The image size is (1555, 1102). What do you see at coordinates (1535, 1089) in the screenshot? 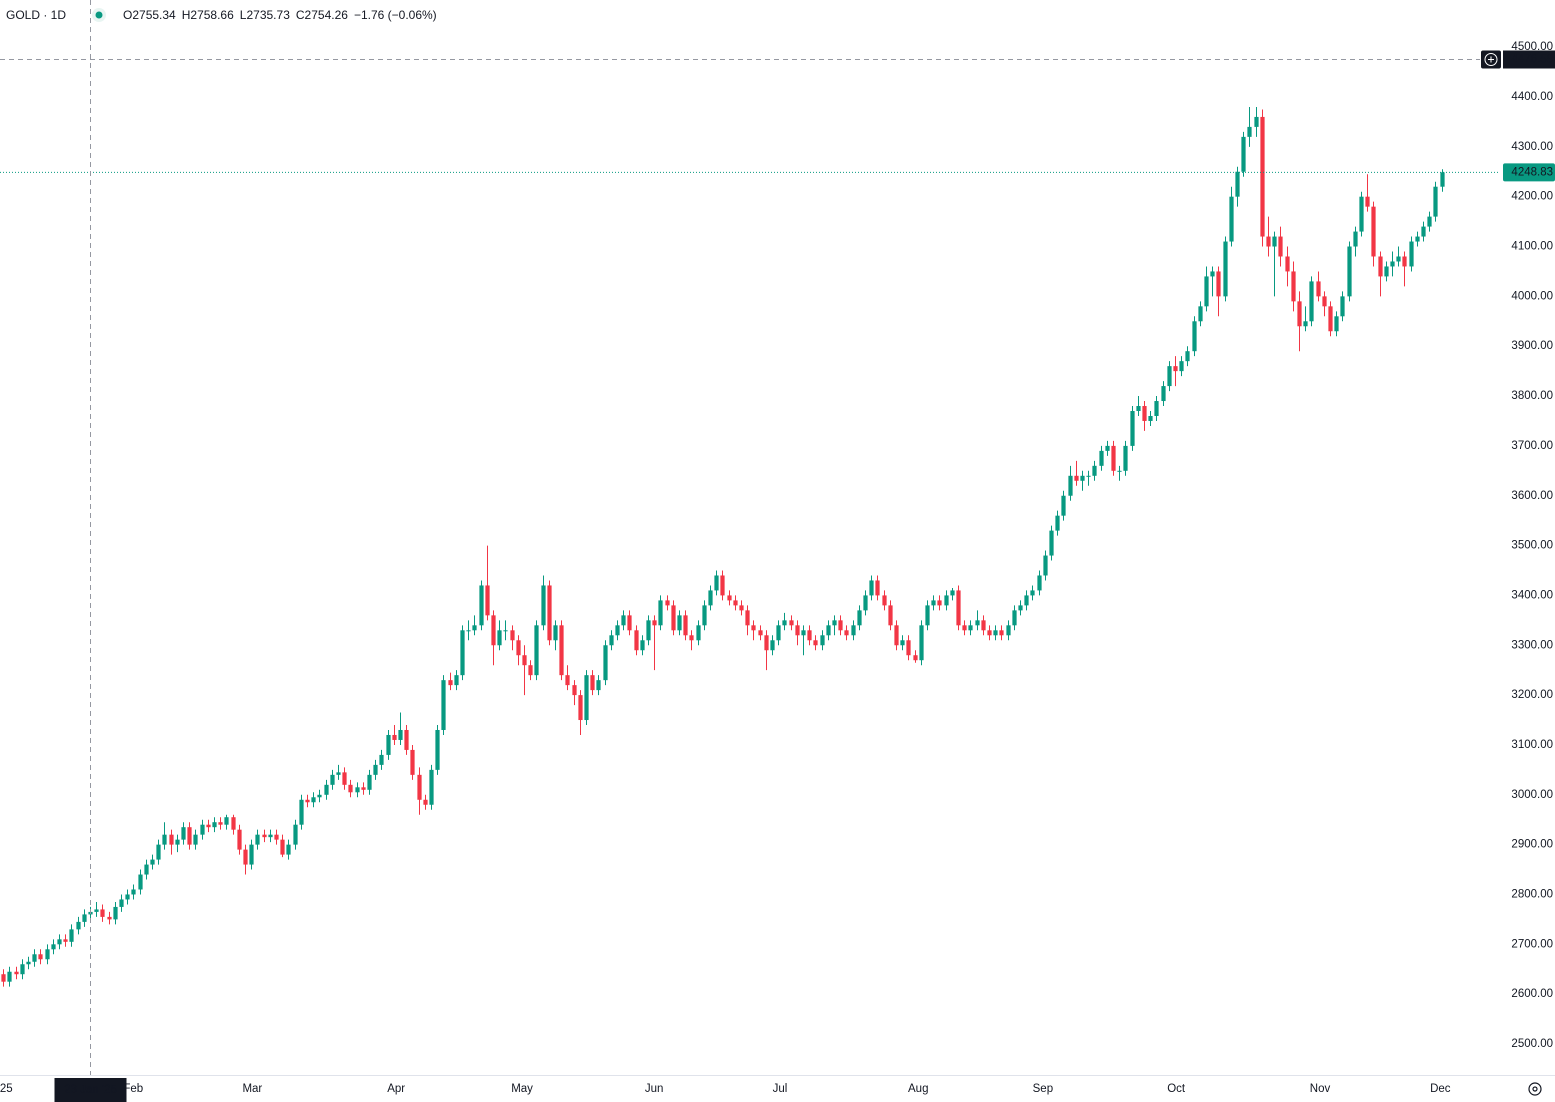
I see `settings-icon` at bounding box center [1535, 1089].